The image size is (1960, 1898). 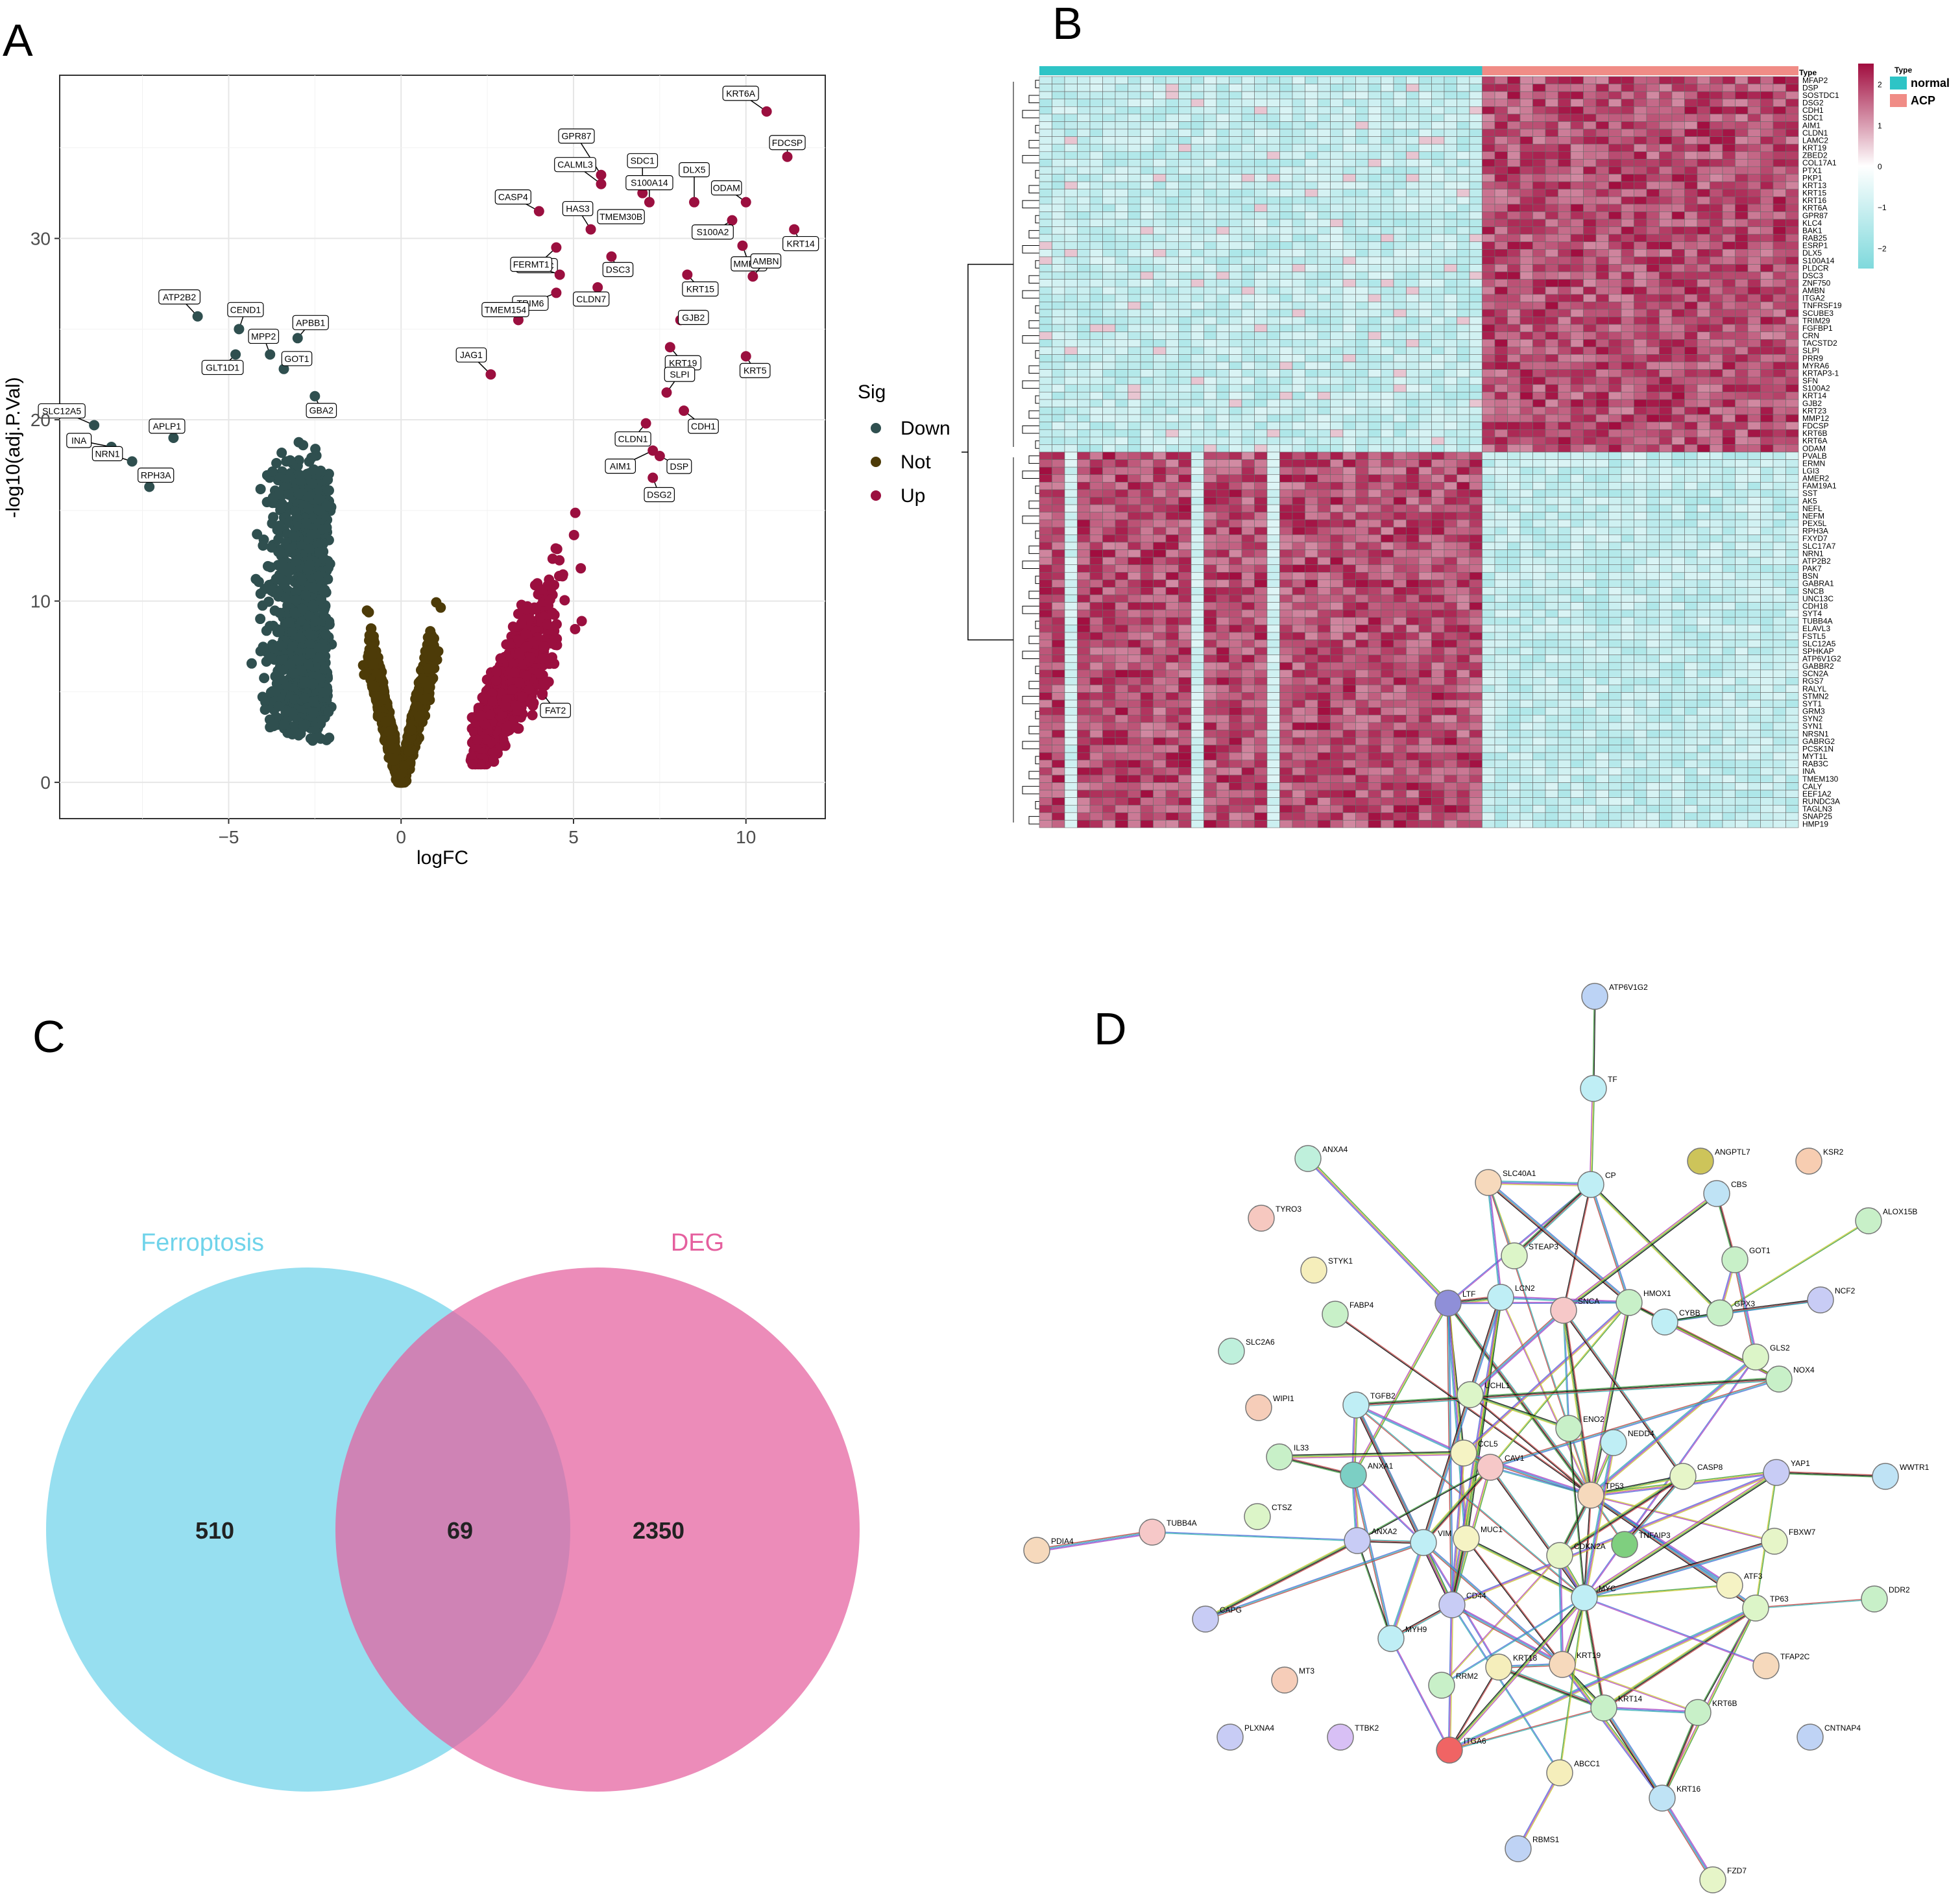 I want to click on panel-label-a: A, so click(x=18, y=40).